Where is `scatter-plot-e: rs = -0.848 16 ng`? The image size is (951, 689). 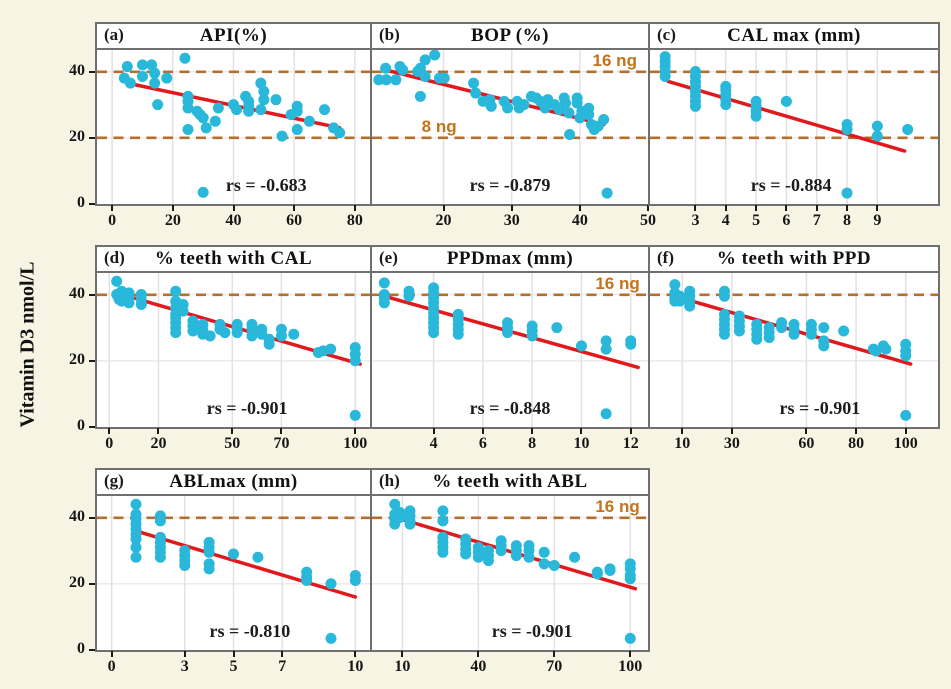 scatter-plot-e: rs = -0.848 16 ng is located at coordinates (510, 350).